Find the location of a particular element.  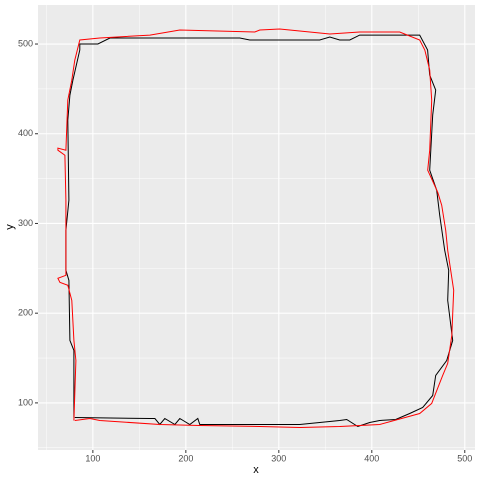

y-tick-label: 500 is located at coordinates (25, 43).